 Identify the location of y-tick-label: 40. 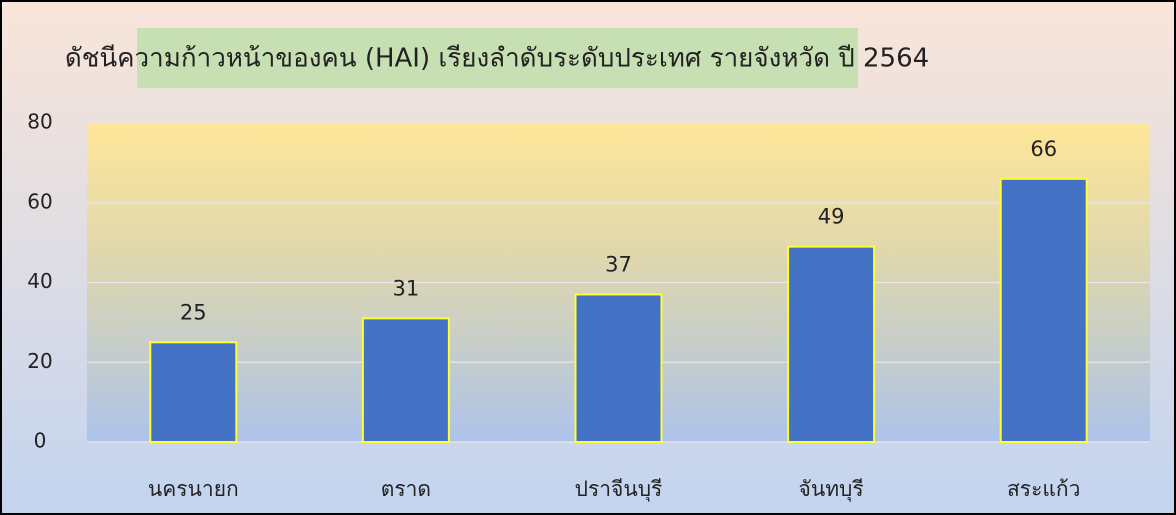
(39, 281).